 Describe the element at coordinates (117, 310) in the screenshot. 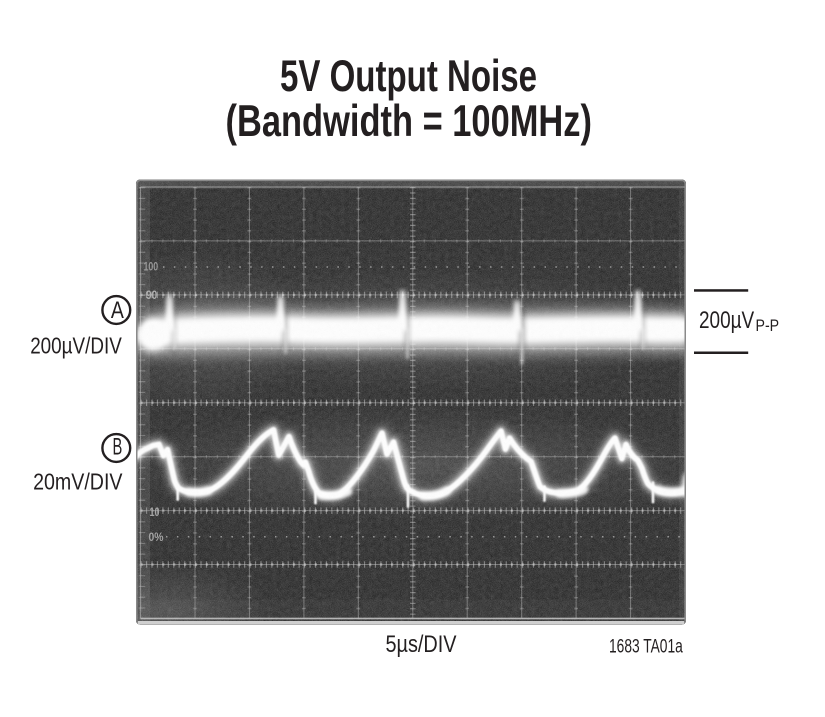

I see `svg-text: A` at that location.